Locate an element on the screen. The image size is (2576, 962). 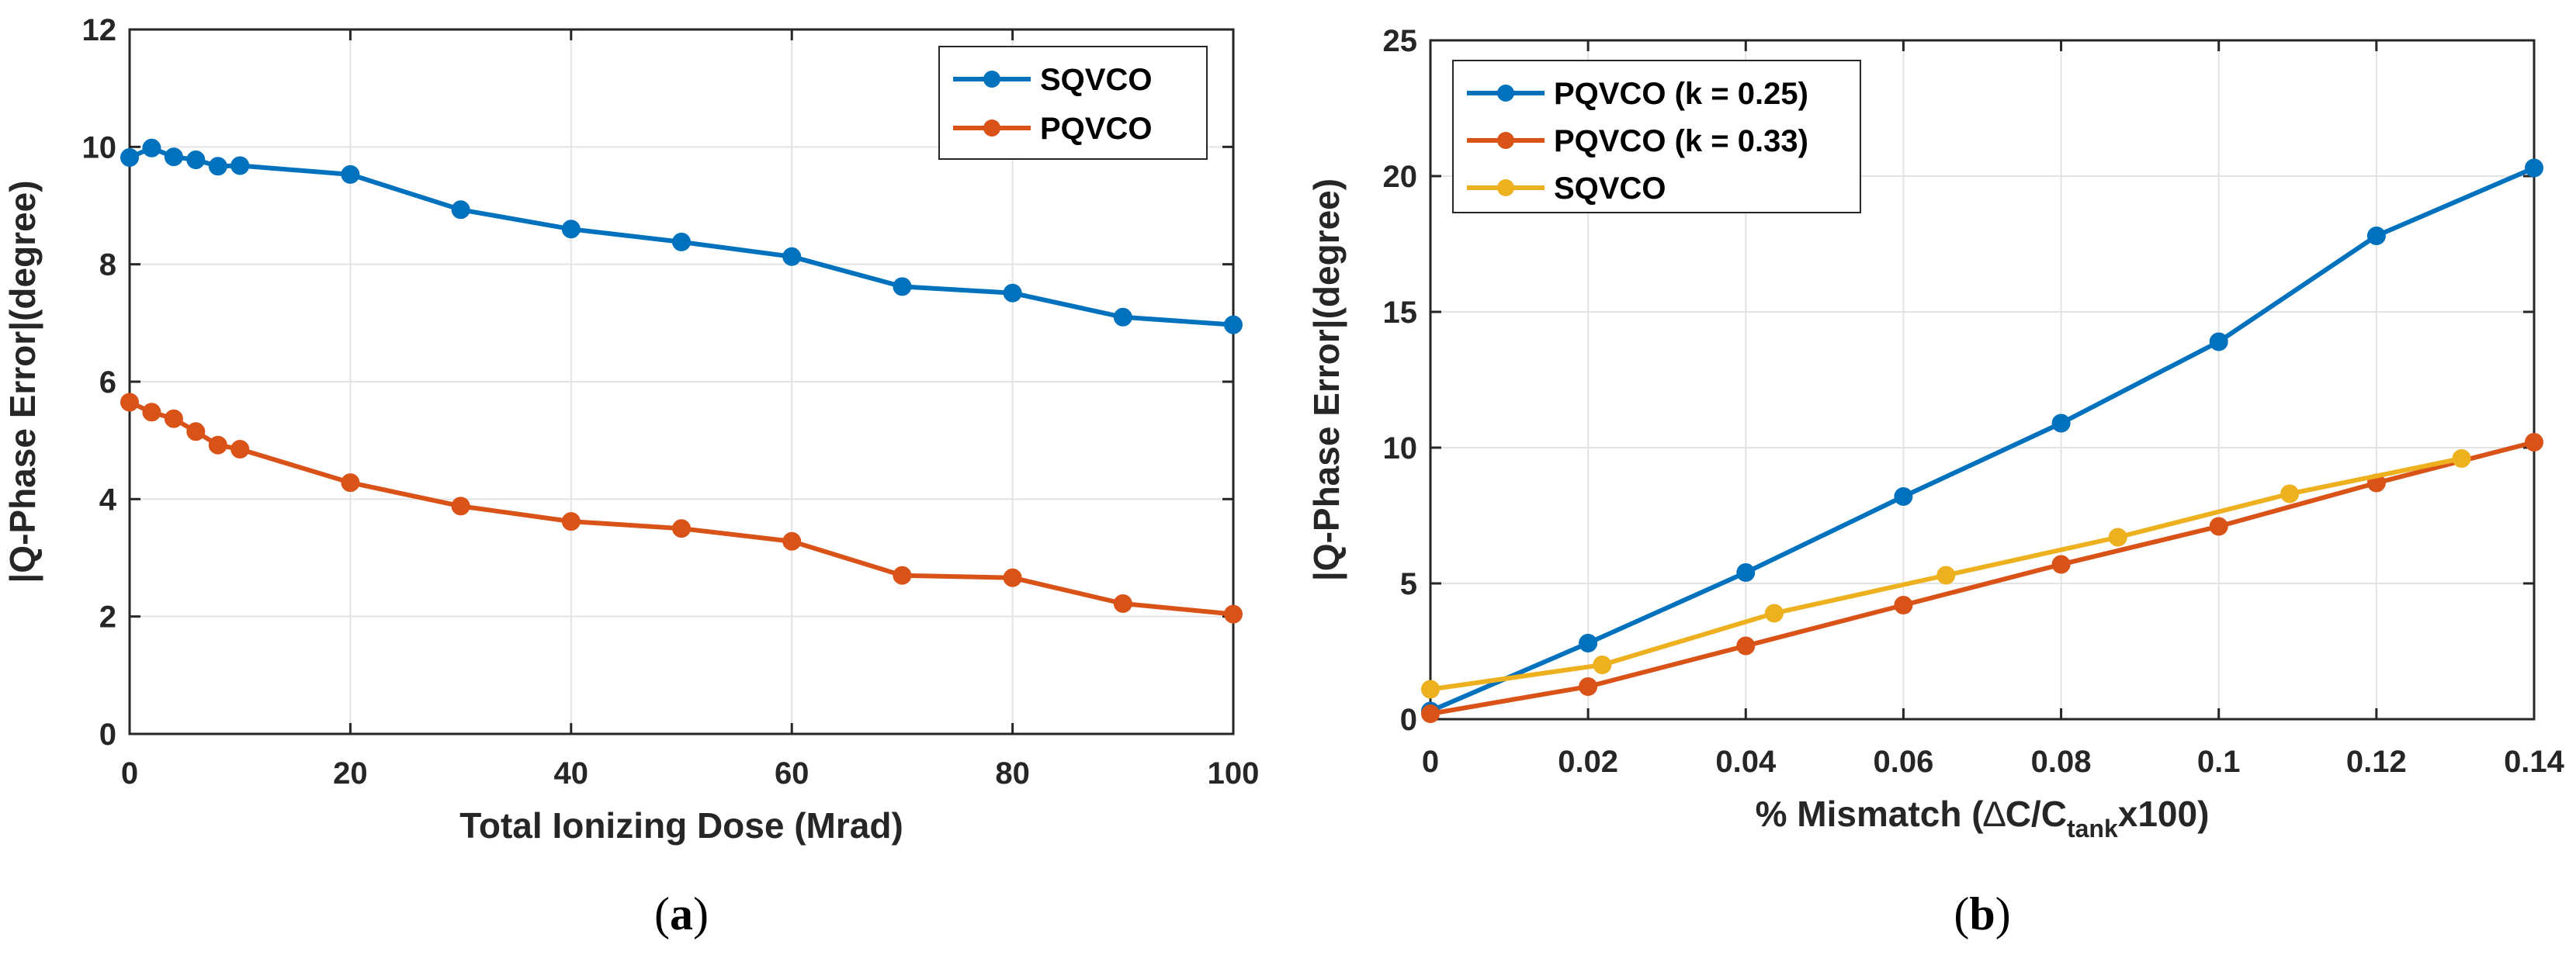
legend-label: PQVCO is located at coordinates (1096, 129).